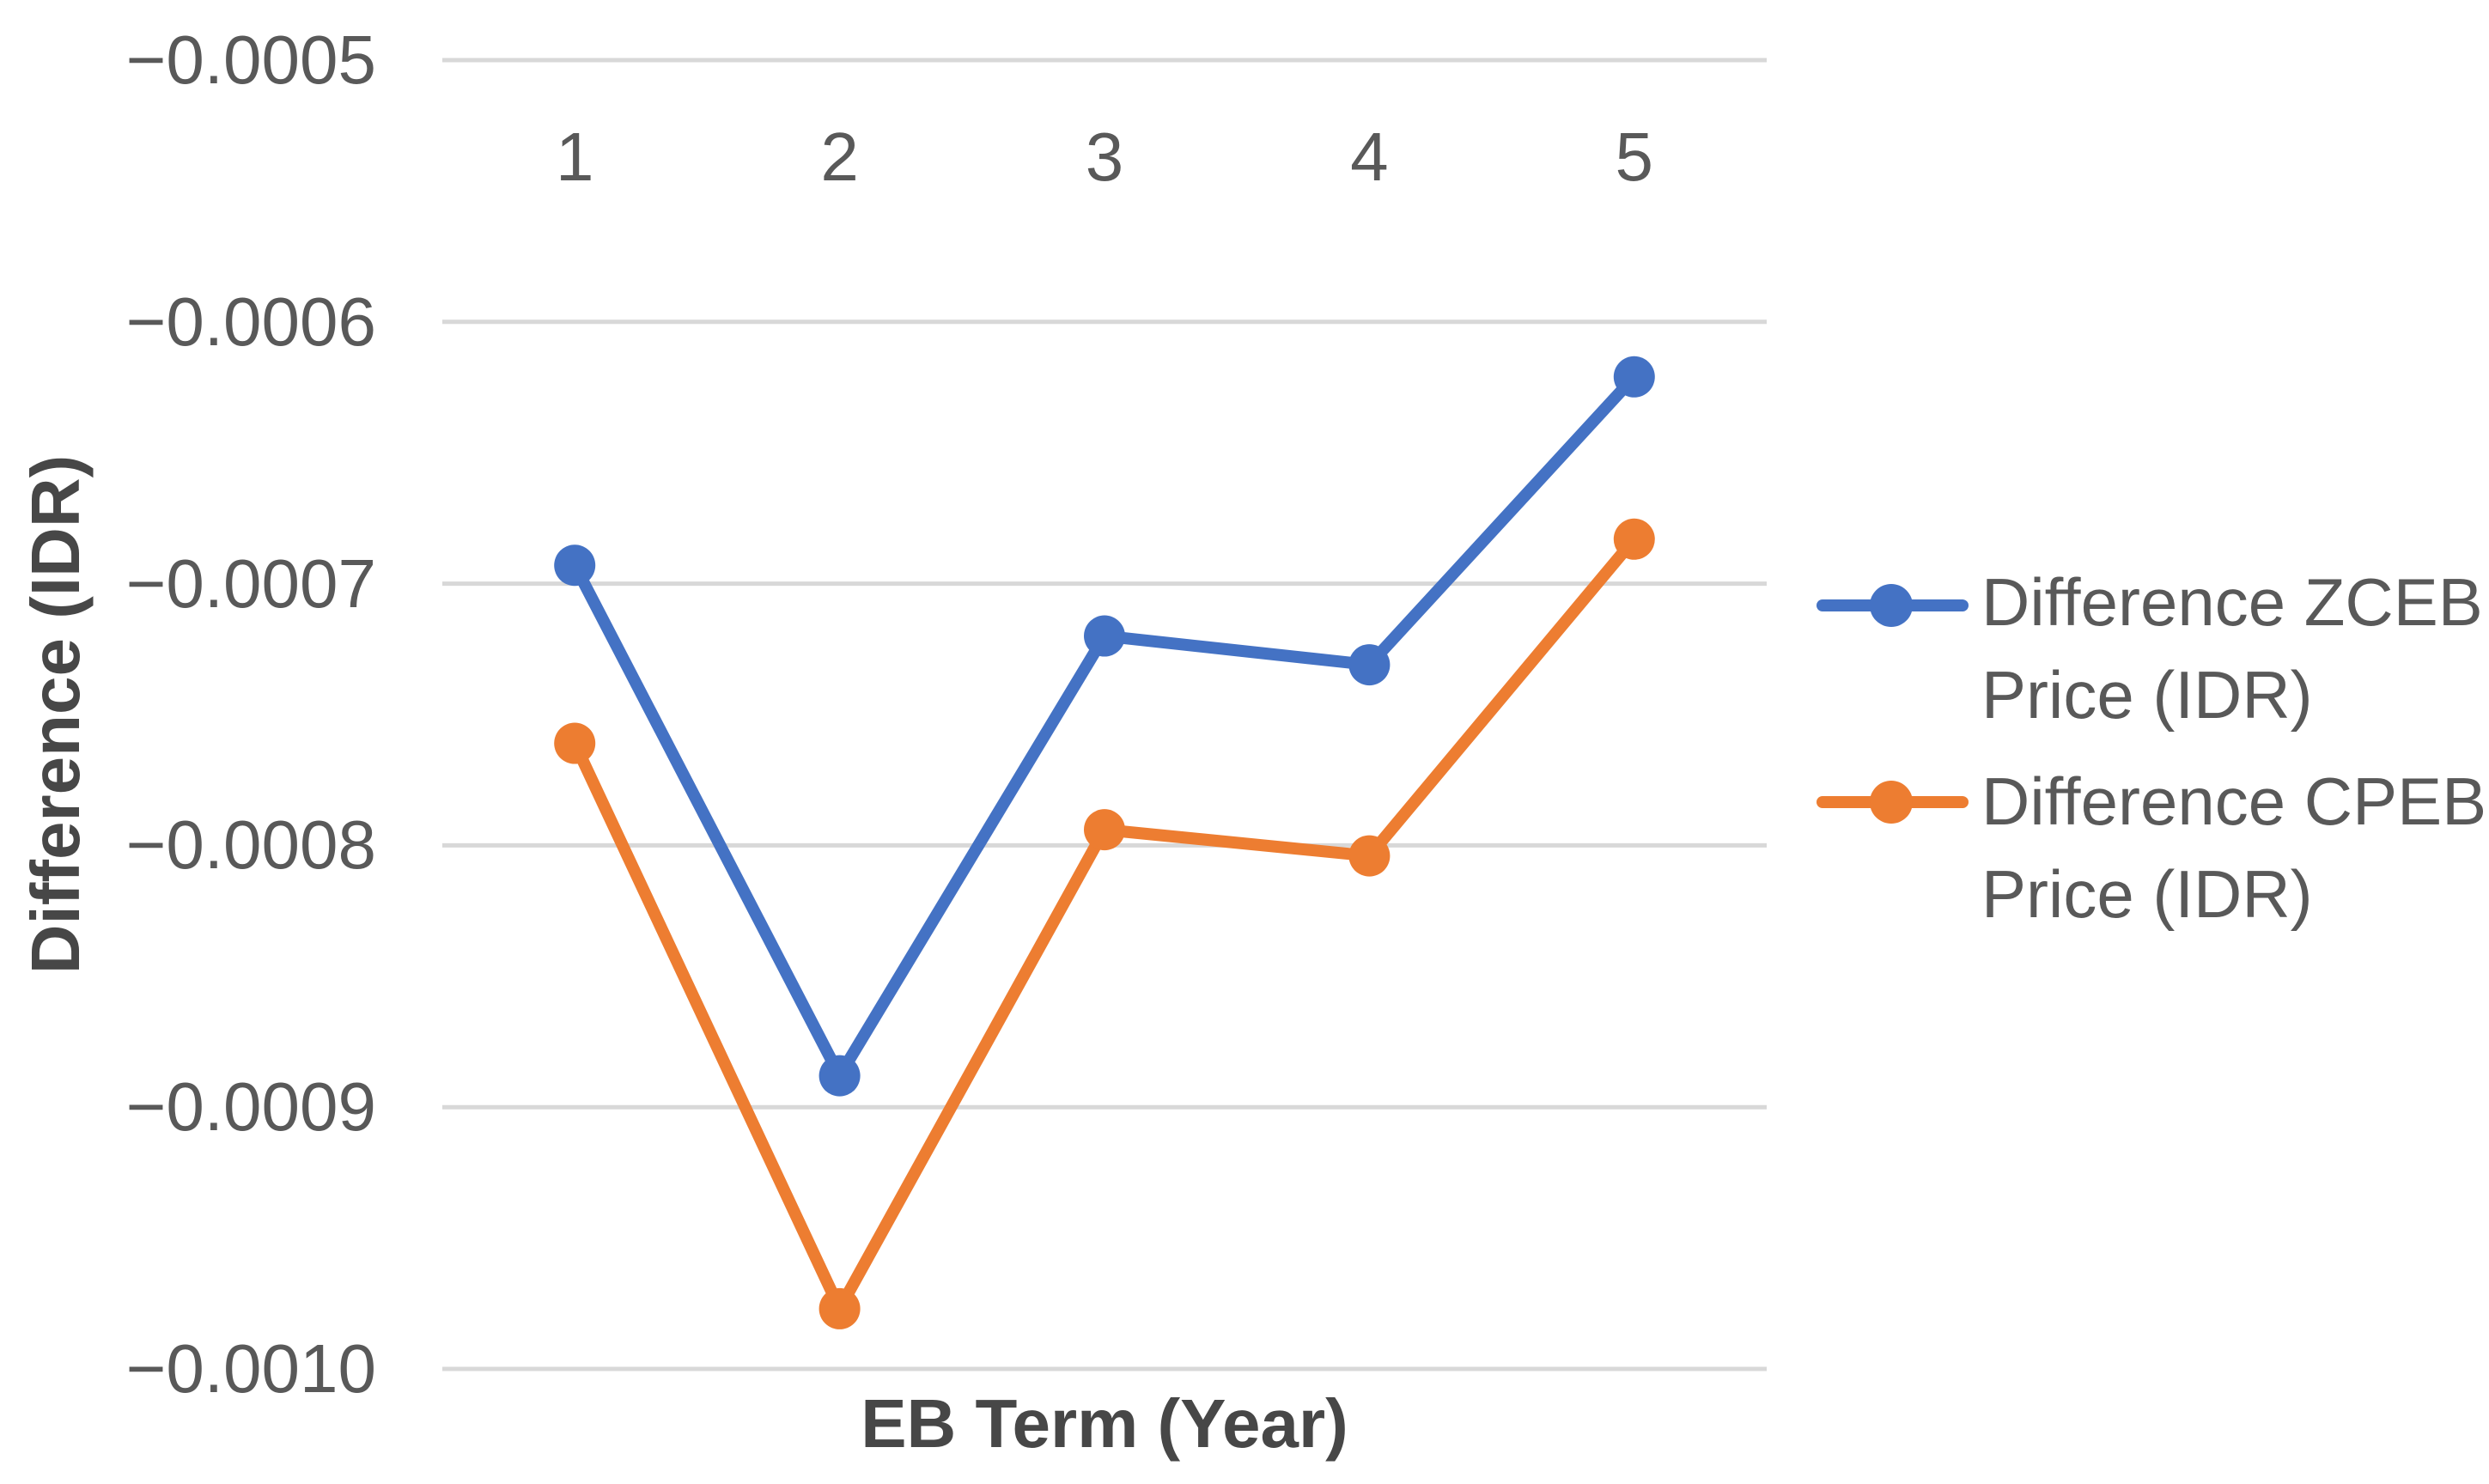 The image size is (2489, 1484). I want to click on y-tick-label: −0.0010, so click(250, 1368).